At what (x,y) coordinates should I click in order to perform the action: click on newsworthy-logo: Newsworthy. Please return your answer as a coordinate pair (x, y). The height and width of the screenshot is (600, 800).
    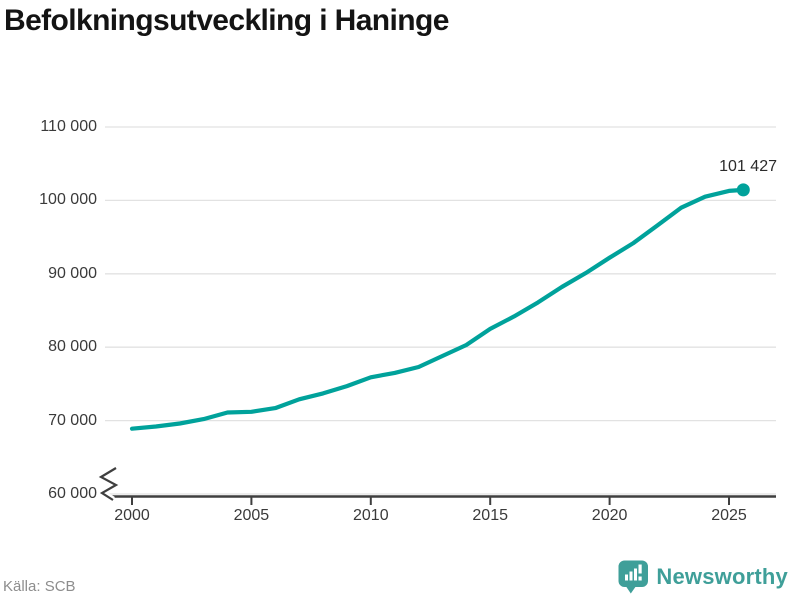
    Looking at the image, I should click on (703, 577).